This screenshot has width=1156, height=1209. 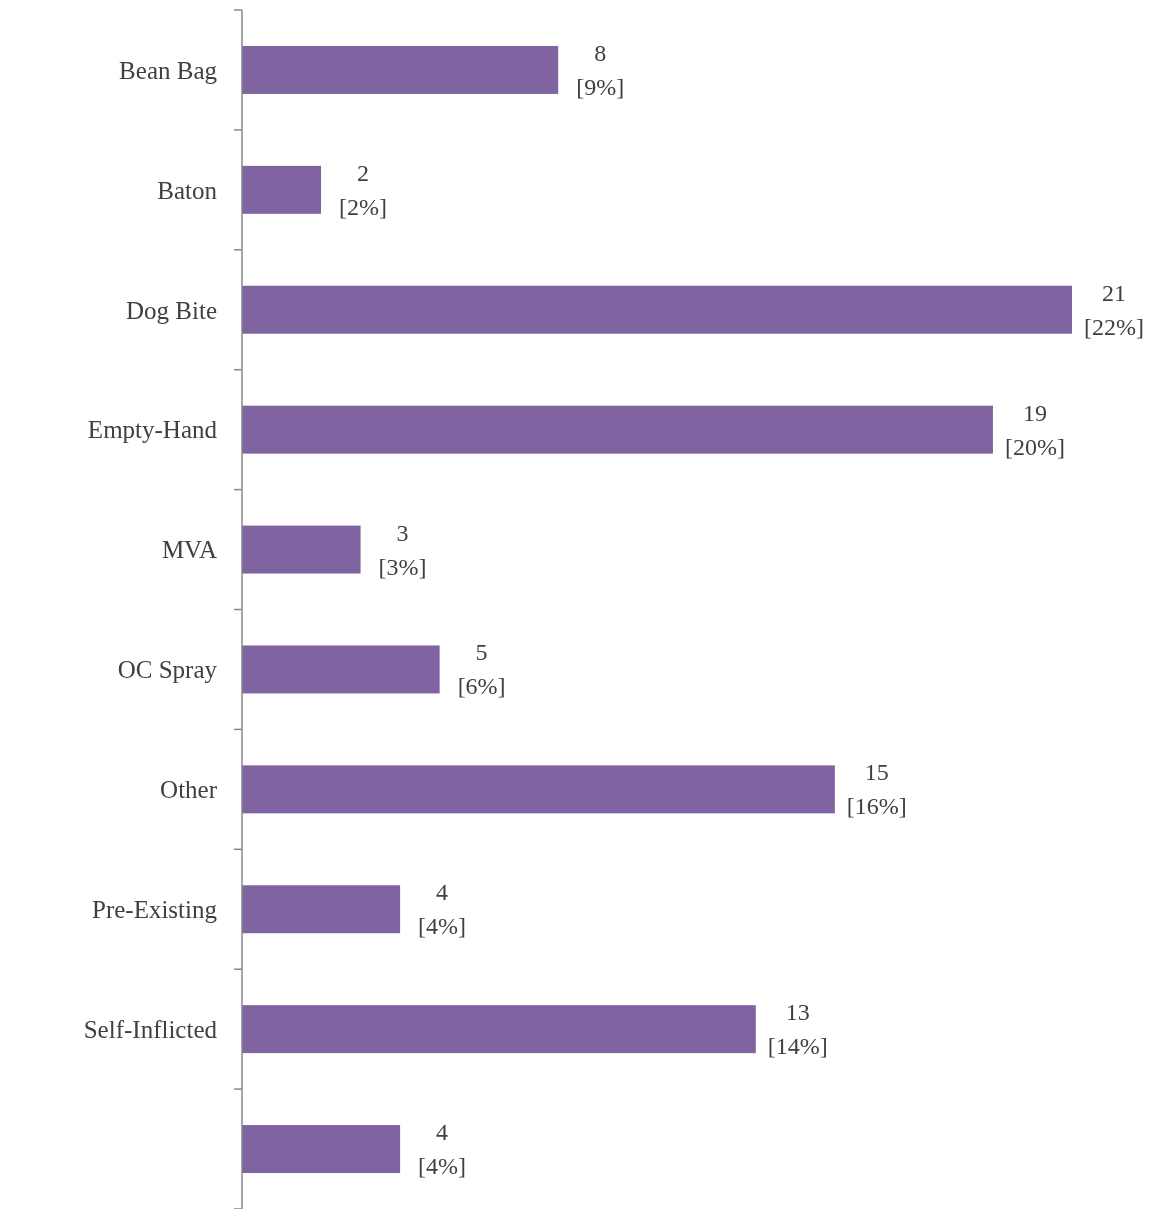 What do you see at coordinates (155, 909) in the screenshot?
I see `y-tick-label: Pre-Existing` at bounding box center [155, 909].